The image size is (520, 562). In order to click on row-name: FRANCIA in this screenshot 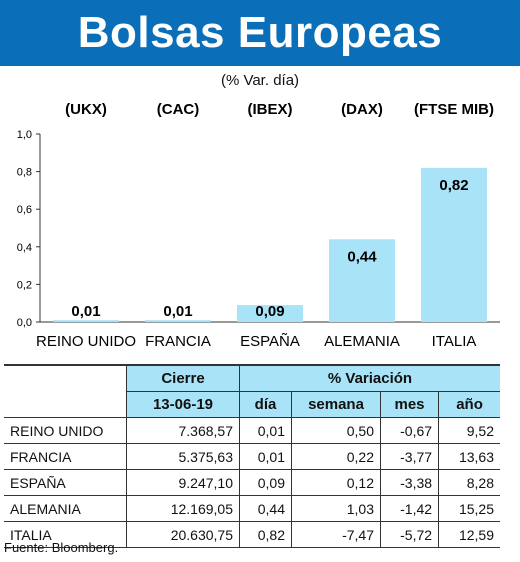, I will do `click(65, 456)`.